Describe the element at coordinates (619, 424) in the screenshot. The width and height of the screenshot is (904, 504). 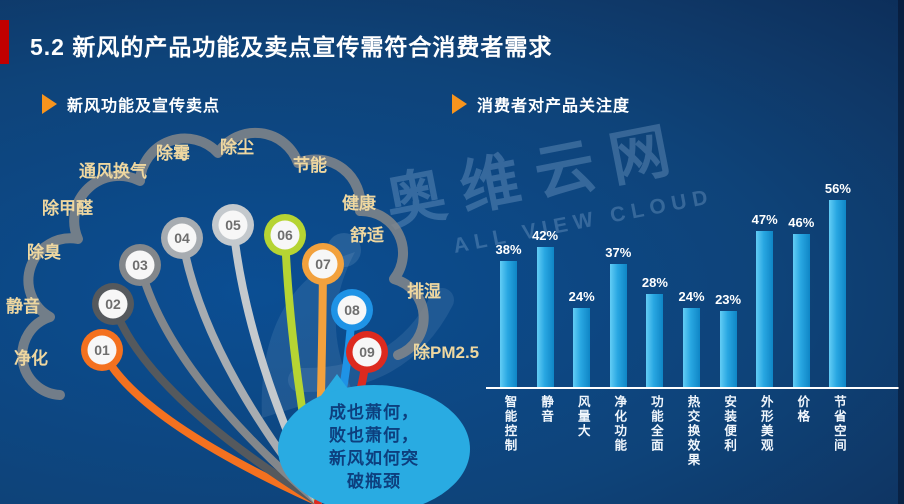
I see `bar-category-label: 净化功能` at that location.